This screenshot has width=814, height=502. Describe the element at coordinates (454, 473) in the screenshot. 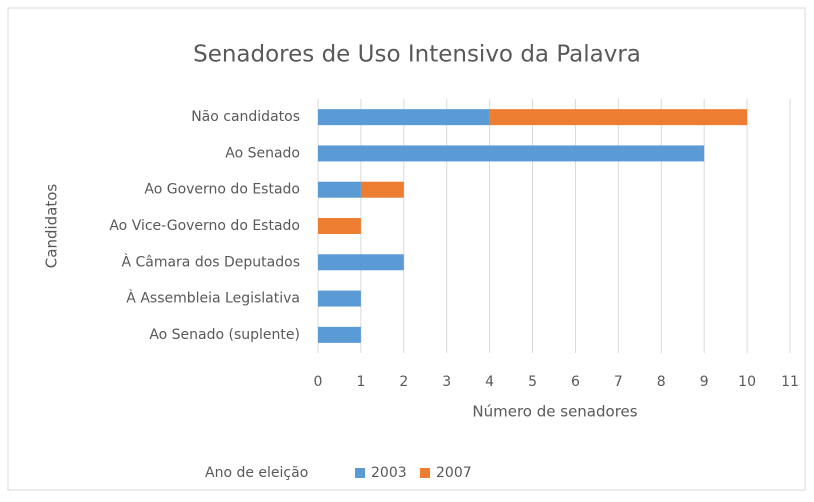

I see `legend-label: 2007` at that location.